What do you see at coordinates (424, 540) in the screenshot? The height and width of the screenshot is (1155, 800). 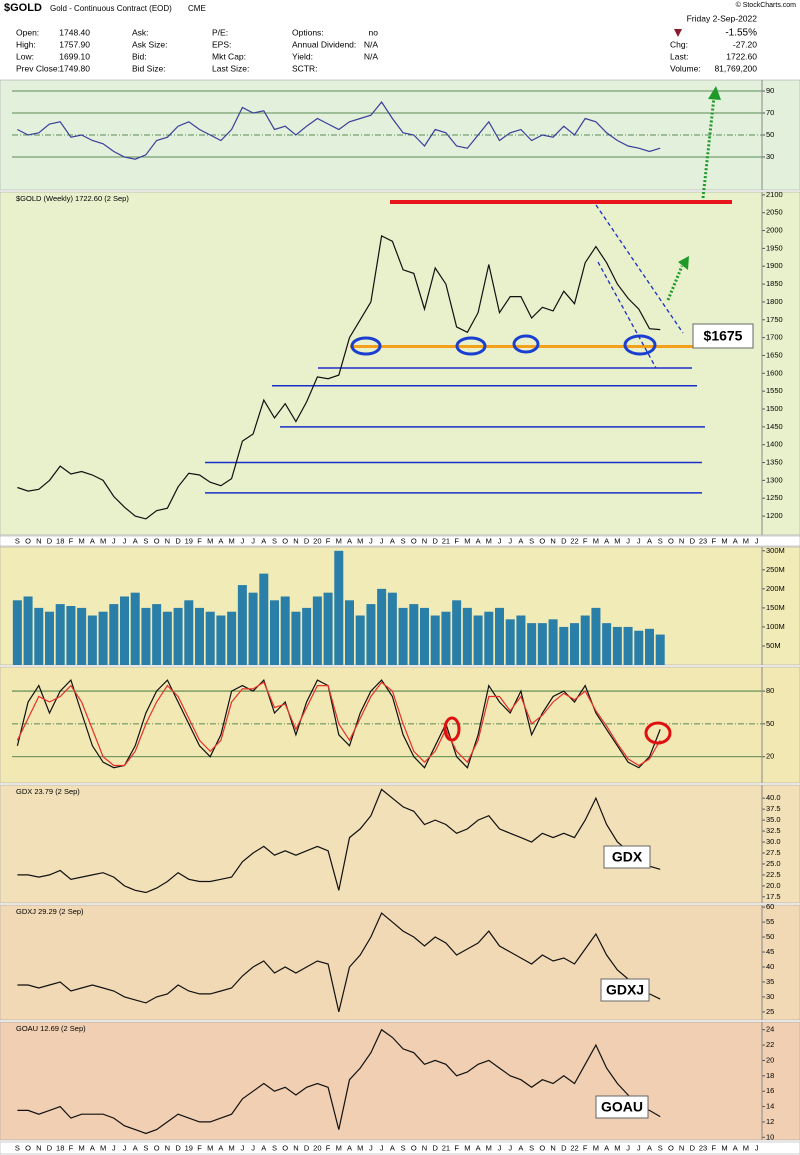 I see `x-tick-label: N` at bounding box center [424, 540].